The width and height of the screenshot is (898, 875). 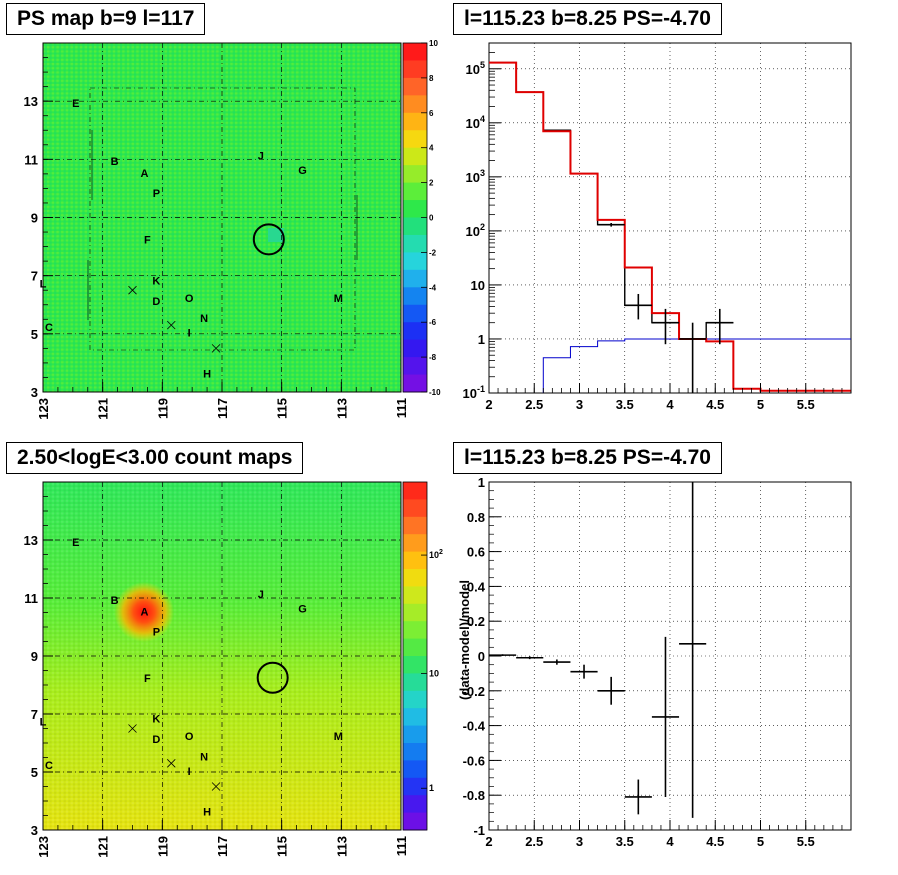 I want to click on x-tick-label: 115, so click(x=282, y=408).